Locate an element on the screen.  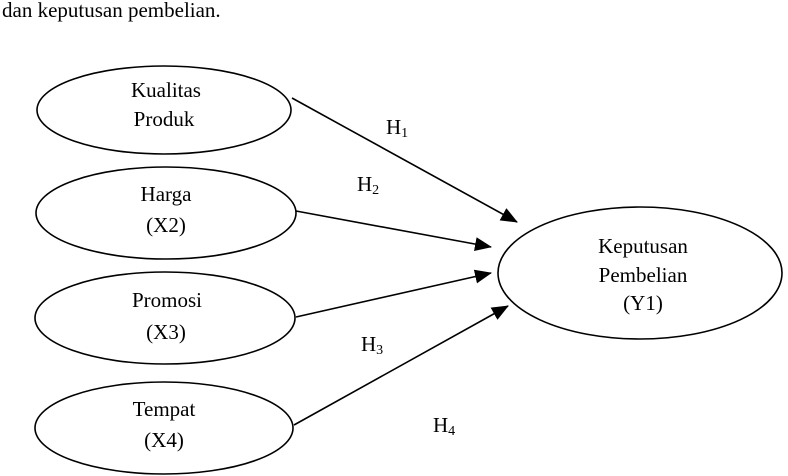
hypothesis-label-h2: H2 is located at coordinates (368, 185).